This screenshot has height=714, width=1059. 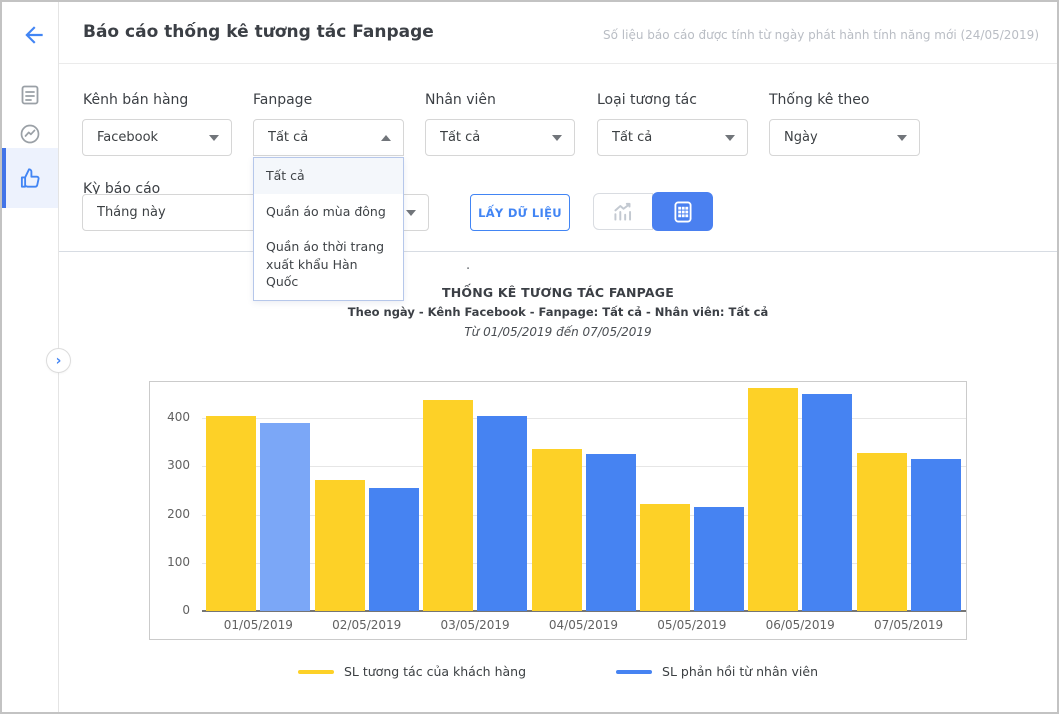 What do you see at coordinates (558, 63) in the screenshot?
I see `header-divider` at bounding box center [558, 63].